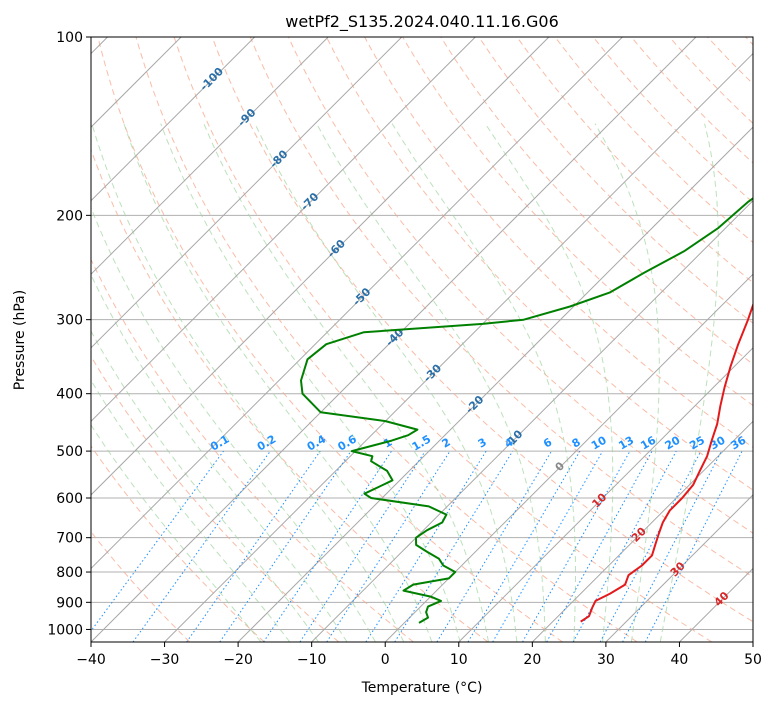 The height and width of the screenshot is (708, 775). I want to click on temperature-profile-line, so click(666, 462).